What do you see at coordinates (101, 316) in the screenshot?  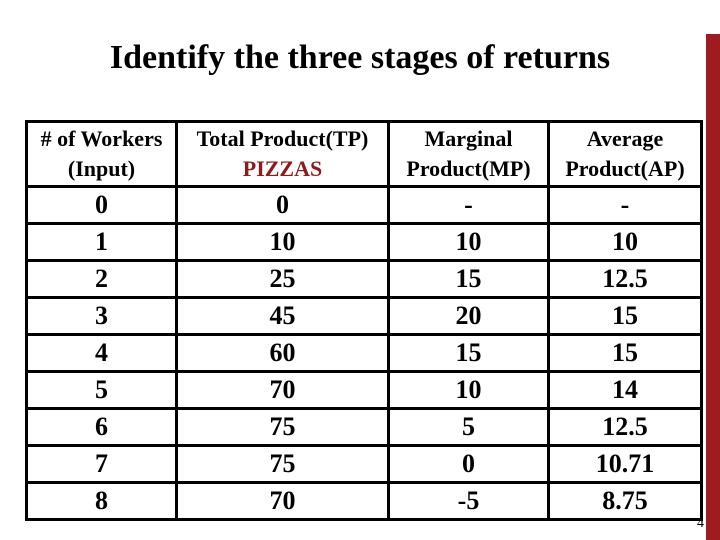 I see `table-cell: 3` at bounding box center [101, 316].